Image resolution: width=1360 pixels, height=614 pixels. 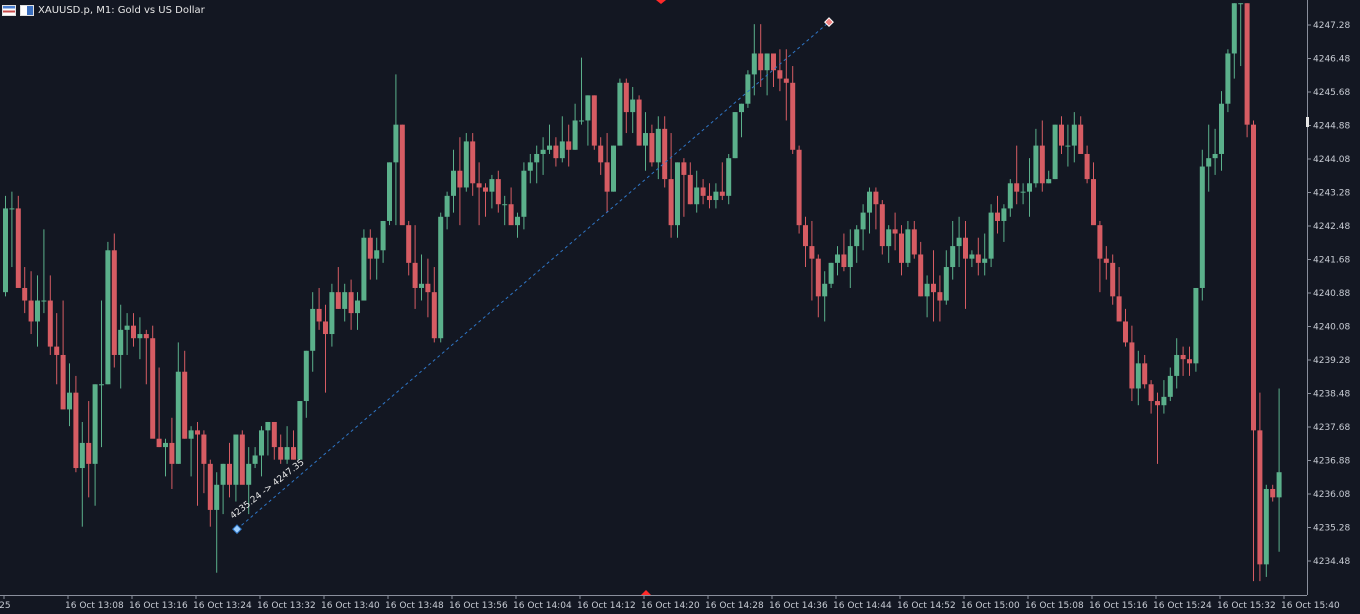 What do you see at coordinates (1182, 606) in the screenshot?
I see `time-tick-label: 16 Oct 15:24` at bounding box center [1182, 606].